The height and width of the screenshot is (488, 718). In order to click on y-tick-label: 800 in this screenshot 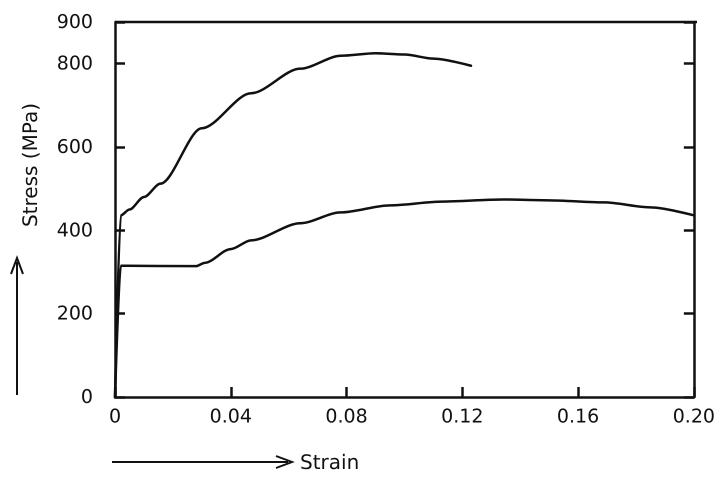, I will do `click(74, 63)`.